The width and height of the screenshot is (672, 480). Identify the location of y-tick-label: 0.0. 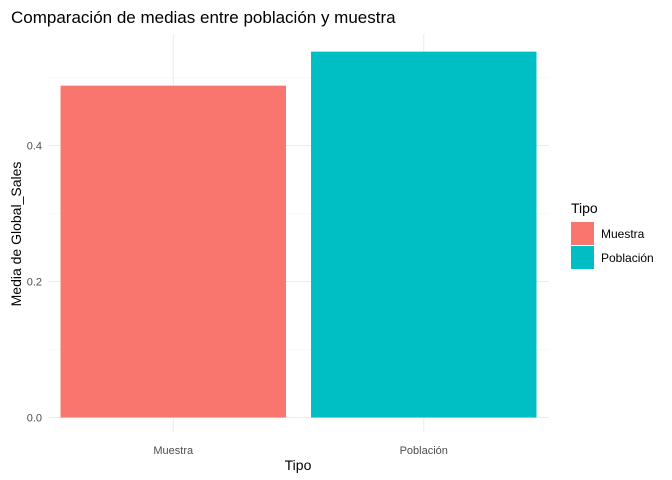
(34, 419).